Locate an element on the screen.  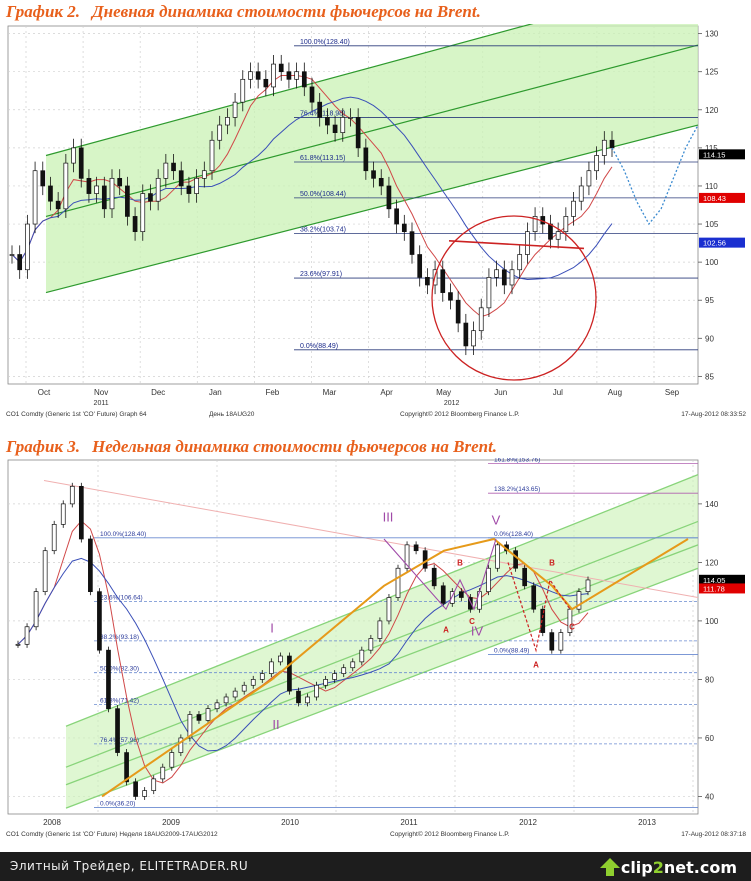
chart-2-fib-label: 161.8%(153.76) is located at coordinates (517, 461).